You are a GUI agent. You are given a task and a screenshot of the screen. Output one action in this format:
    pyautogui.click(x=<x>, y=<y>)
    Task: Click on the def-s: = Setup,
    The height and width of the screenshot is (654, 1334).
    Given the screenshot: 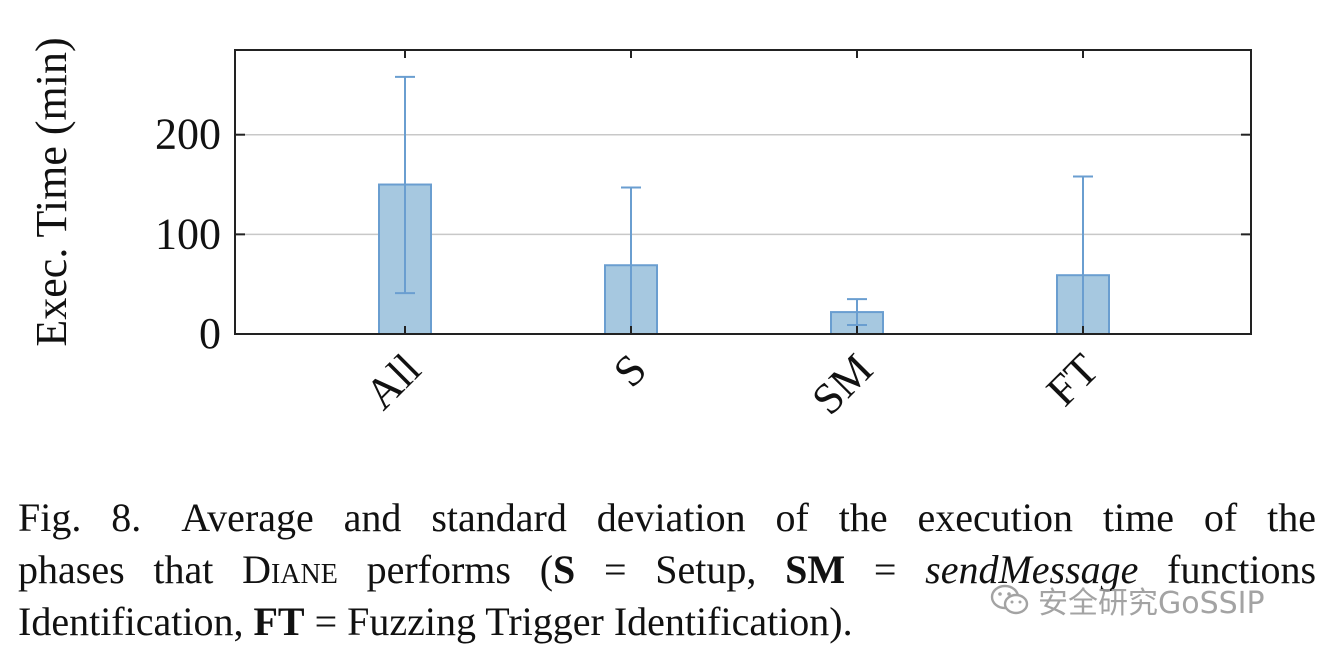 What is the action you would take?
    pyautogui.click(x=680, y=569)
    